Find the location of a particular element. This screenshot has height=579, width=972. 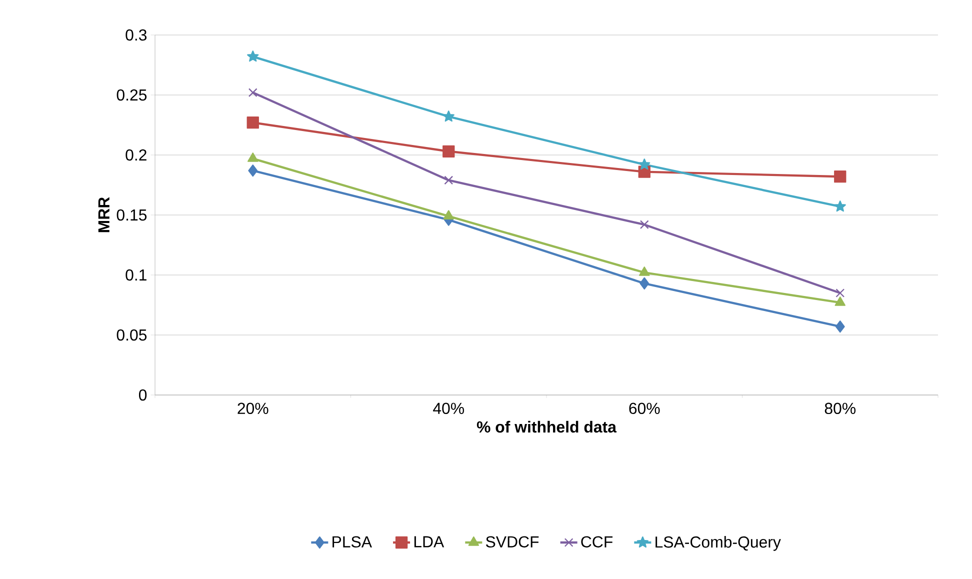

y-tick-label: 0.1 is located at coordinates (136, 275).